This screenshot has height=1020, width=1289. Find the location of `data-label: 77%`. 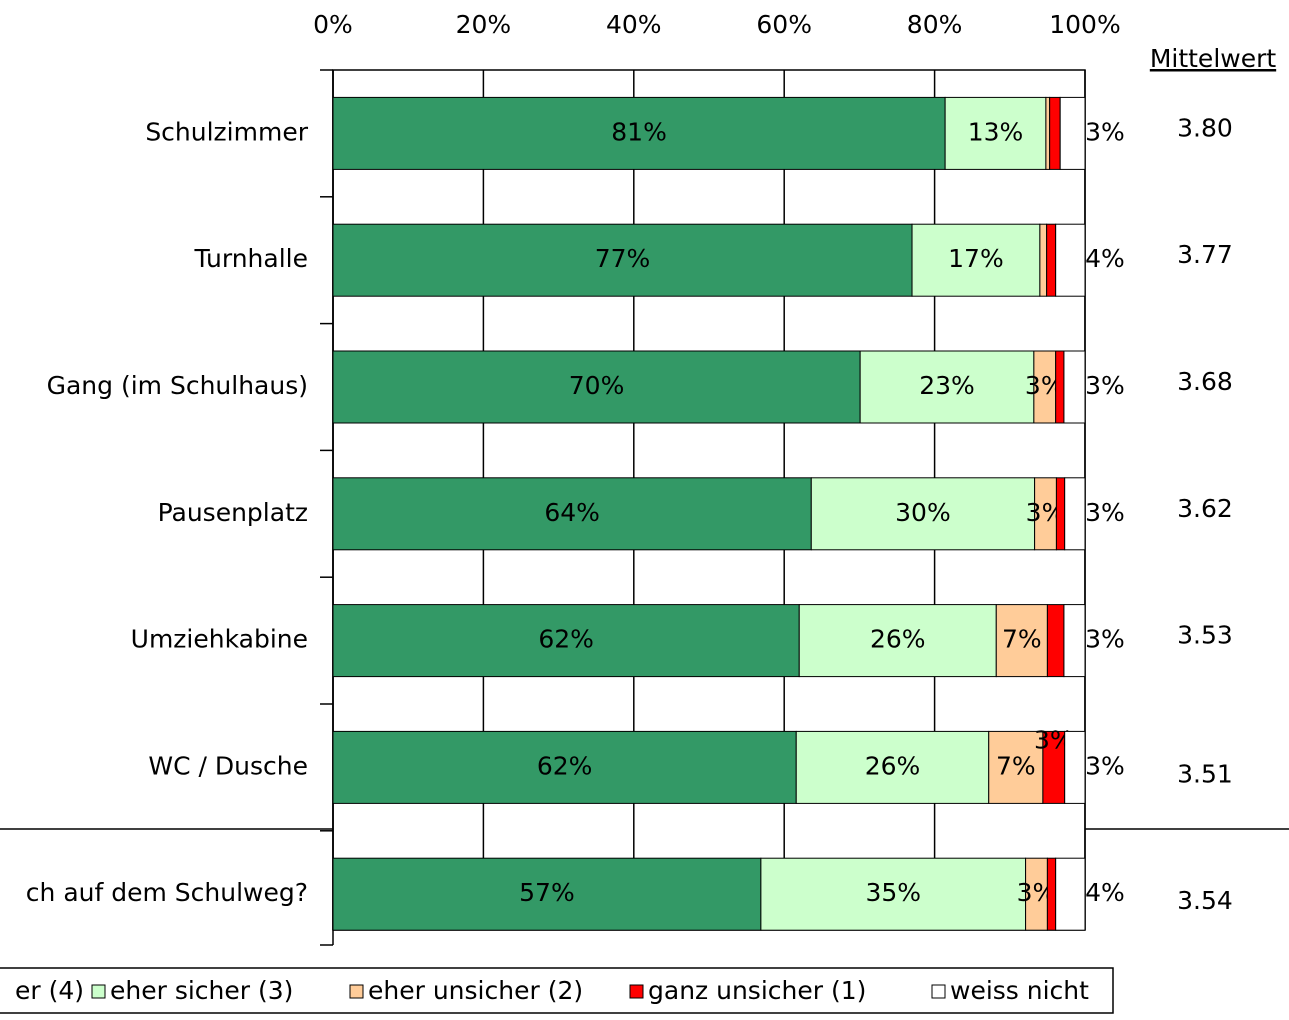

data-label: 77% is located at coordinates (623, 258).